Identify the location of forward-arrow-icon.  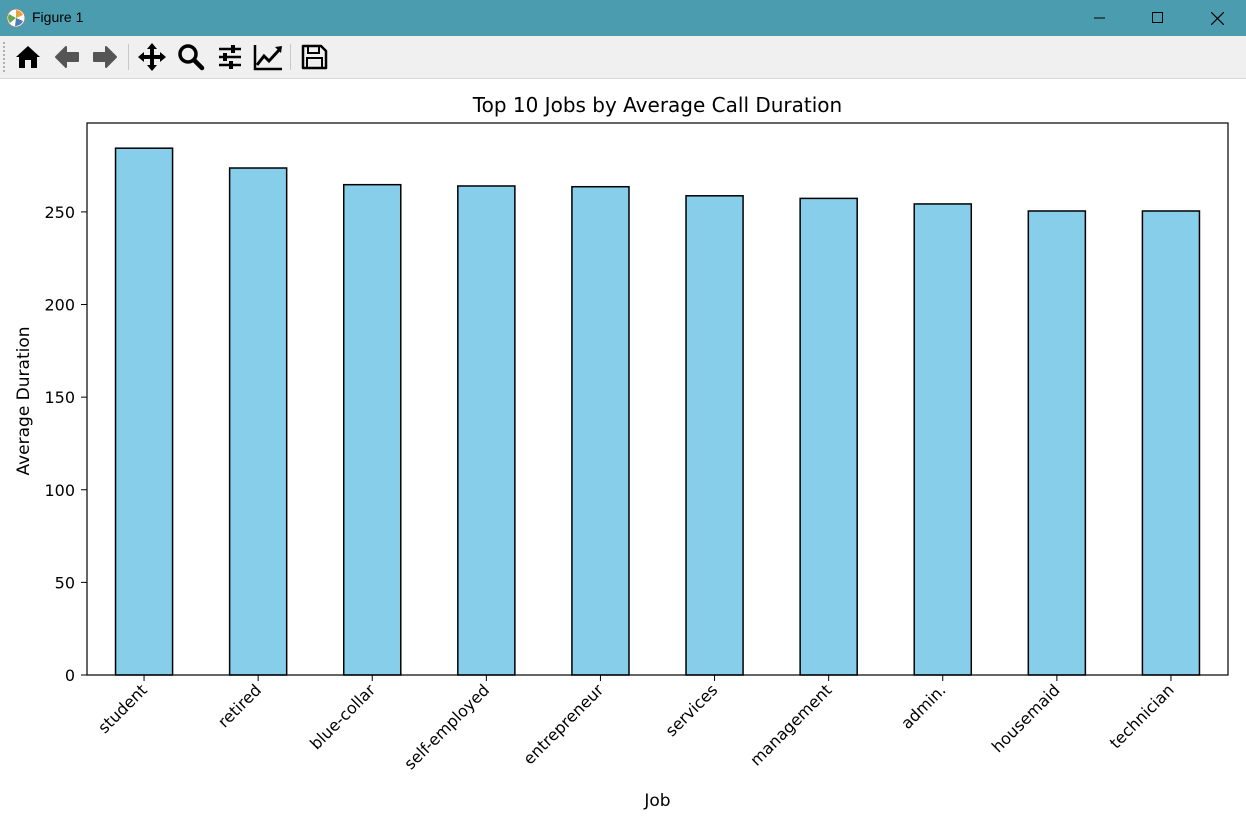
(105, 57).